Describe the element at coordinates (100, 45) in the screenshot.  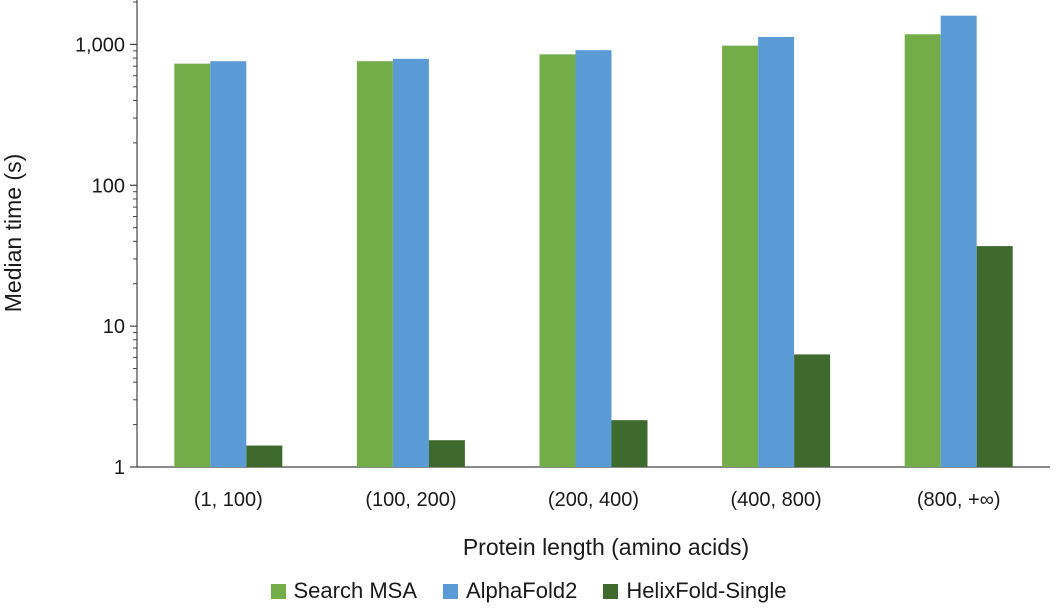
I see `y-tick-label: 1,000` at that location.